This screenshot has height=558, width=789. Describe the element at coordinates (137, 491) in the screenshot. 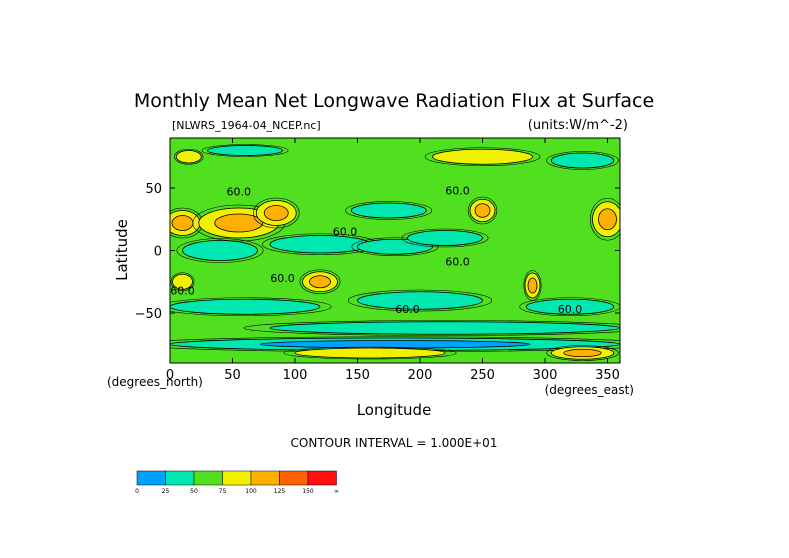

I see `colorbar-label: 0` at that location.